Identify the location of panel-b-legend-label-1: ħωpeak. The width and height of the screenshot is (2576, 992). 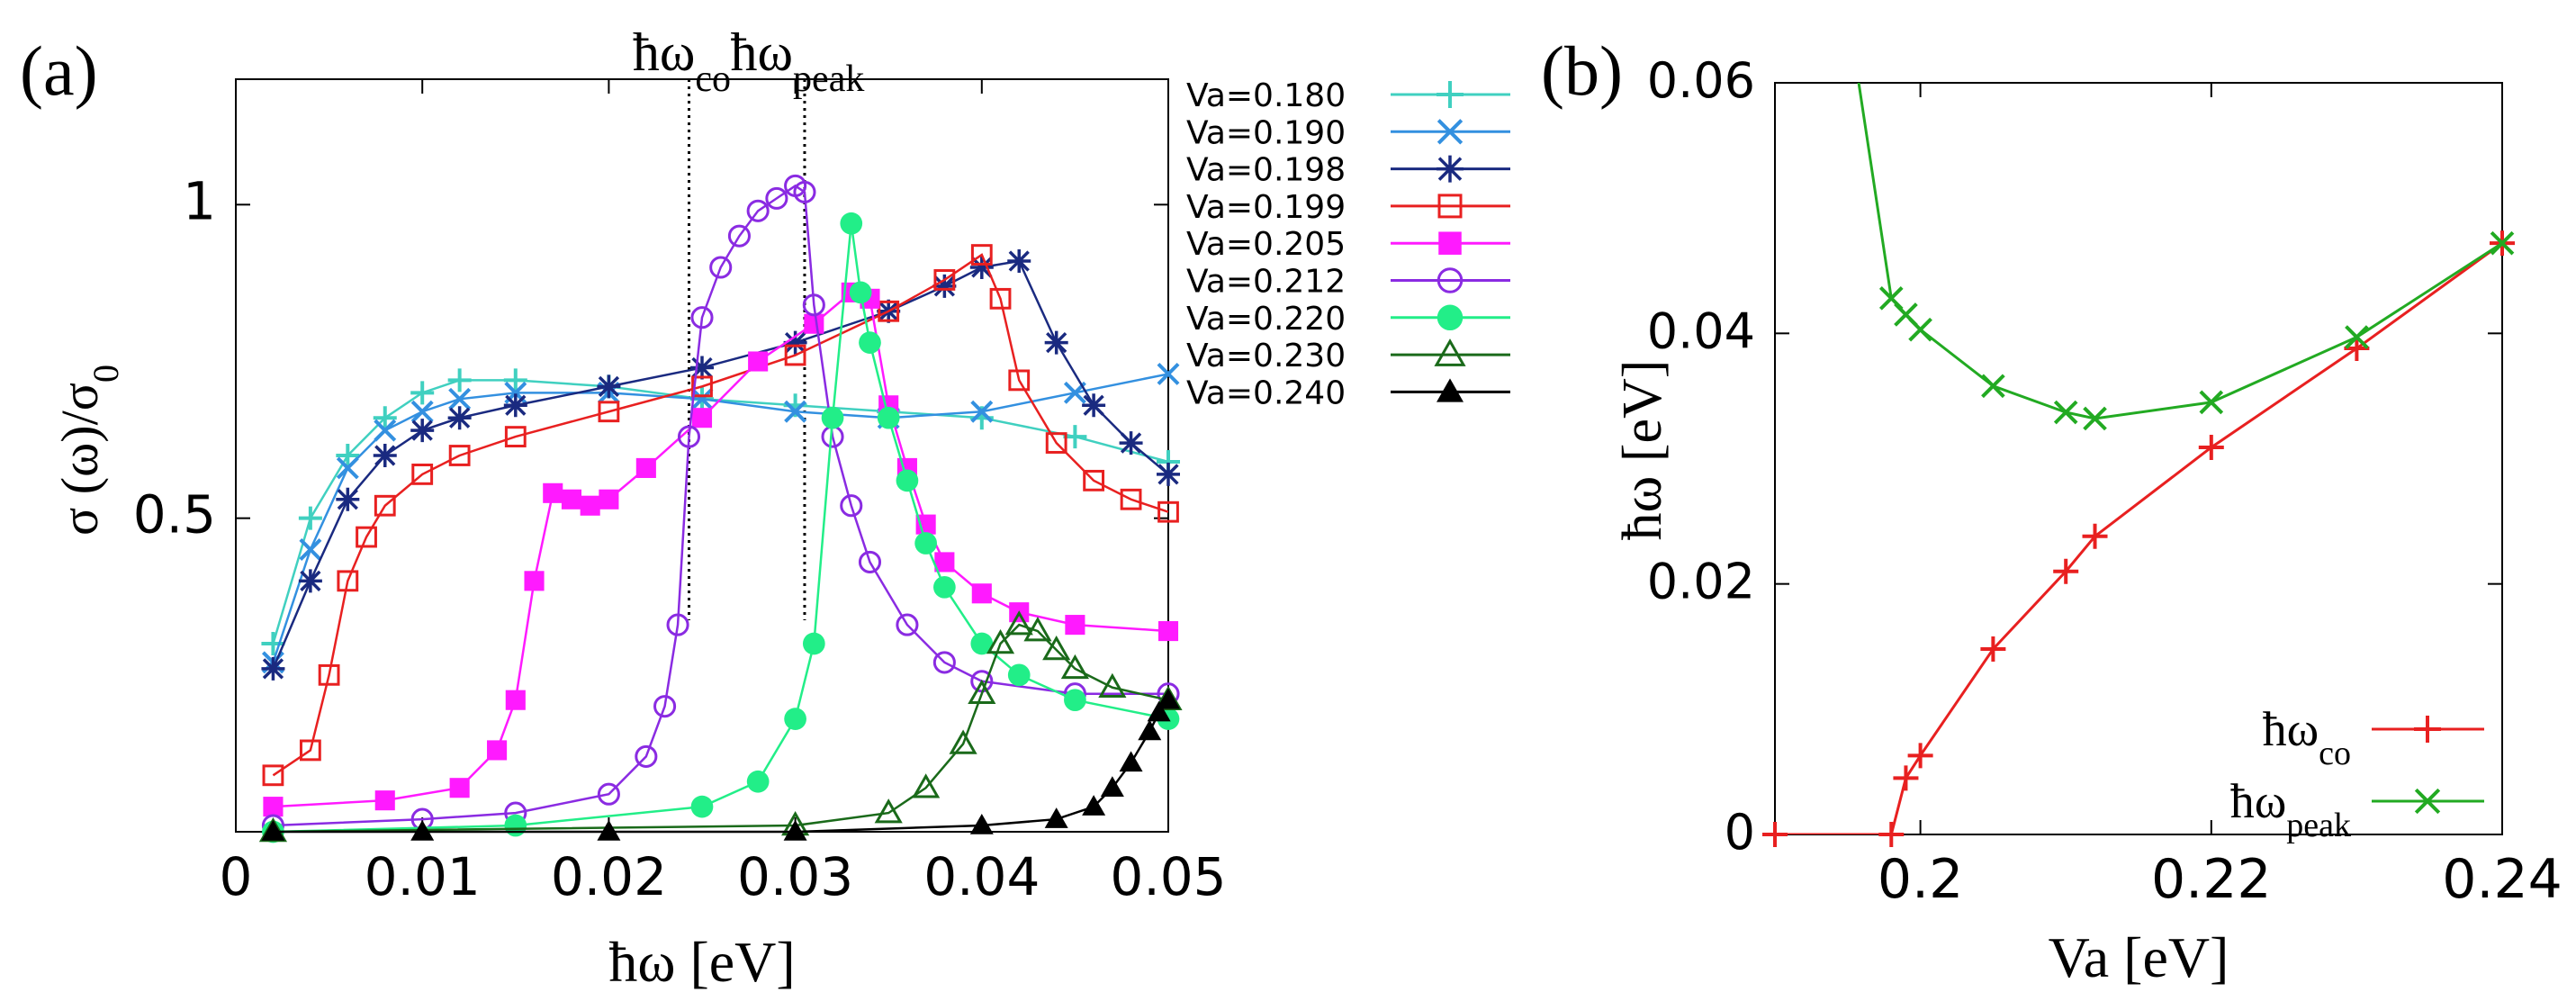
(2290, 809).